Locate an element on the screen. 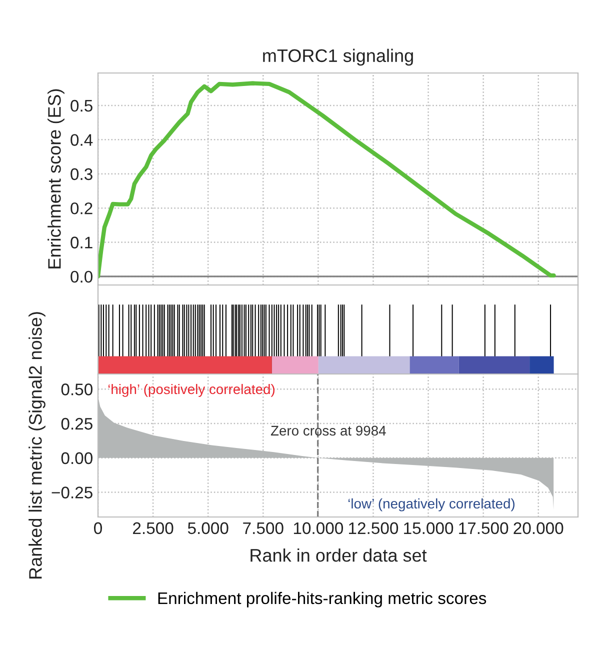  annotation: ‘low’ (negatively correlated) is located at coordinates (431, 505).